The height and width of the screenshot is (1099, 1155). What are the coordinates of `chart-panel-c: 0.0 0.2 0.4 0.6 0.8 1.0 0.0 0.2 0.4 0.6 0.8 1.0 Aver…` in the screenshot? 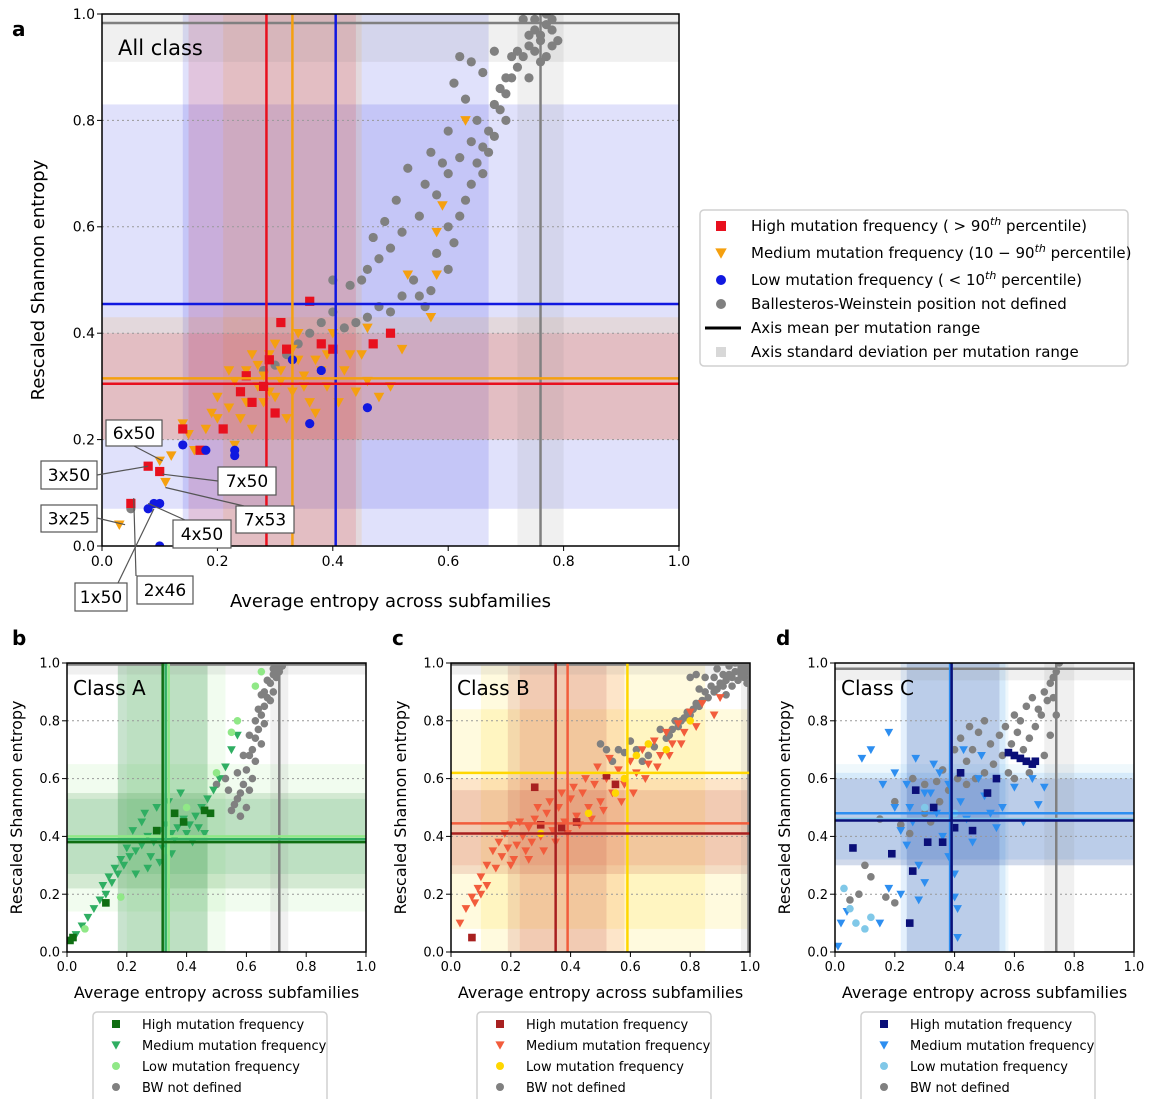 It's located at (575, 829).